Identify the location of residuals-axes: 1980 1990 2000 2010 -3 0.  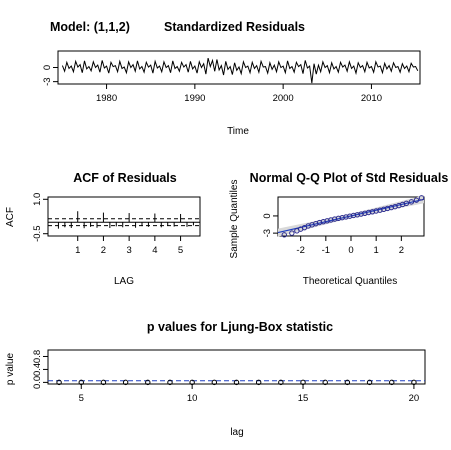
(212, 84).